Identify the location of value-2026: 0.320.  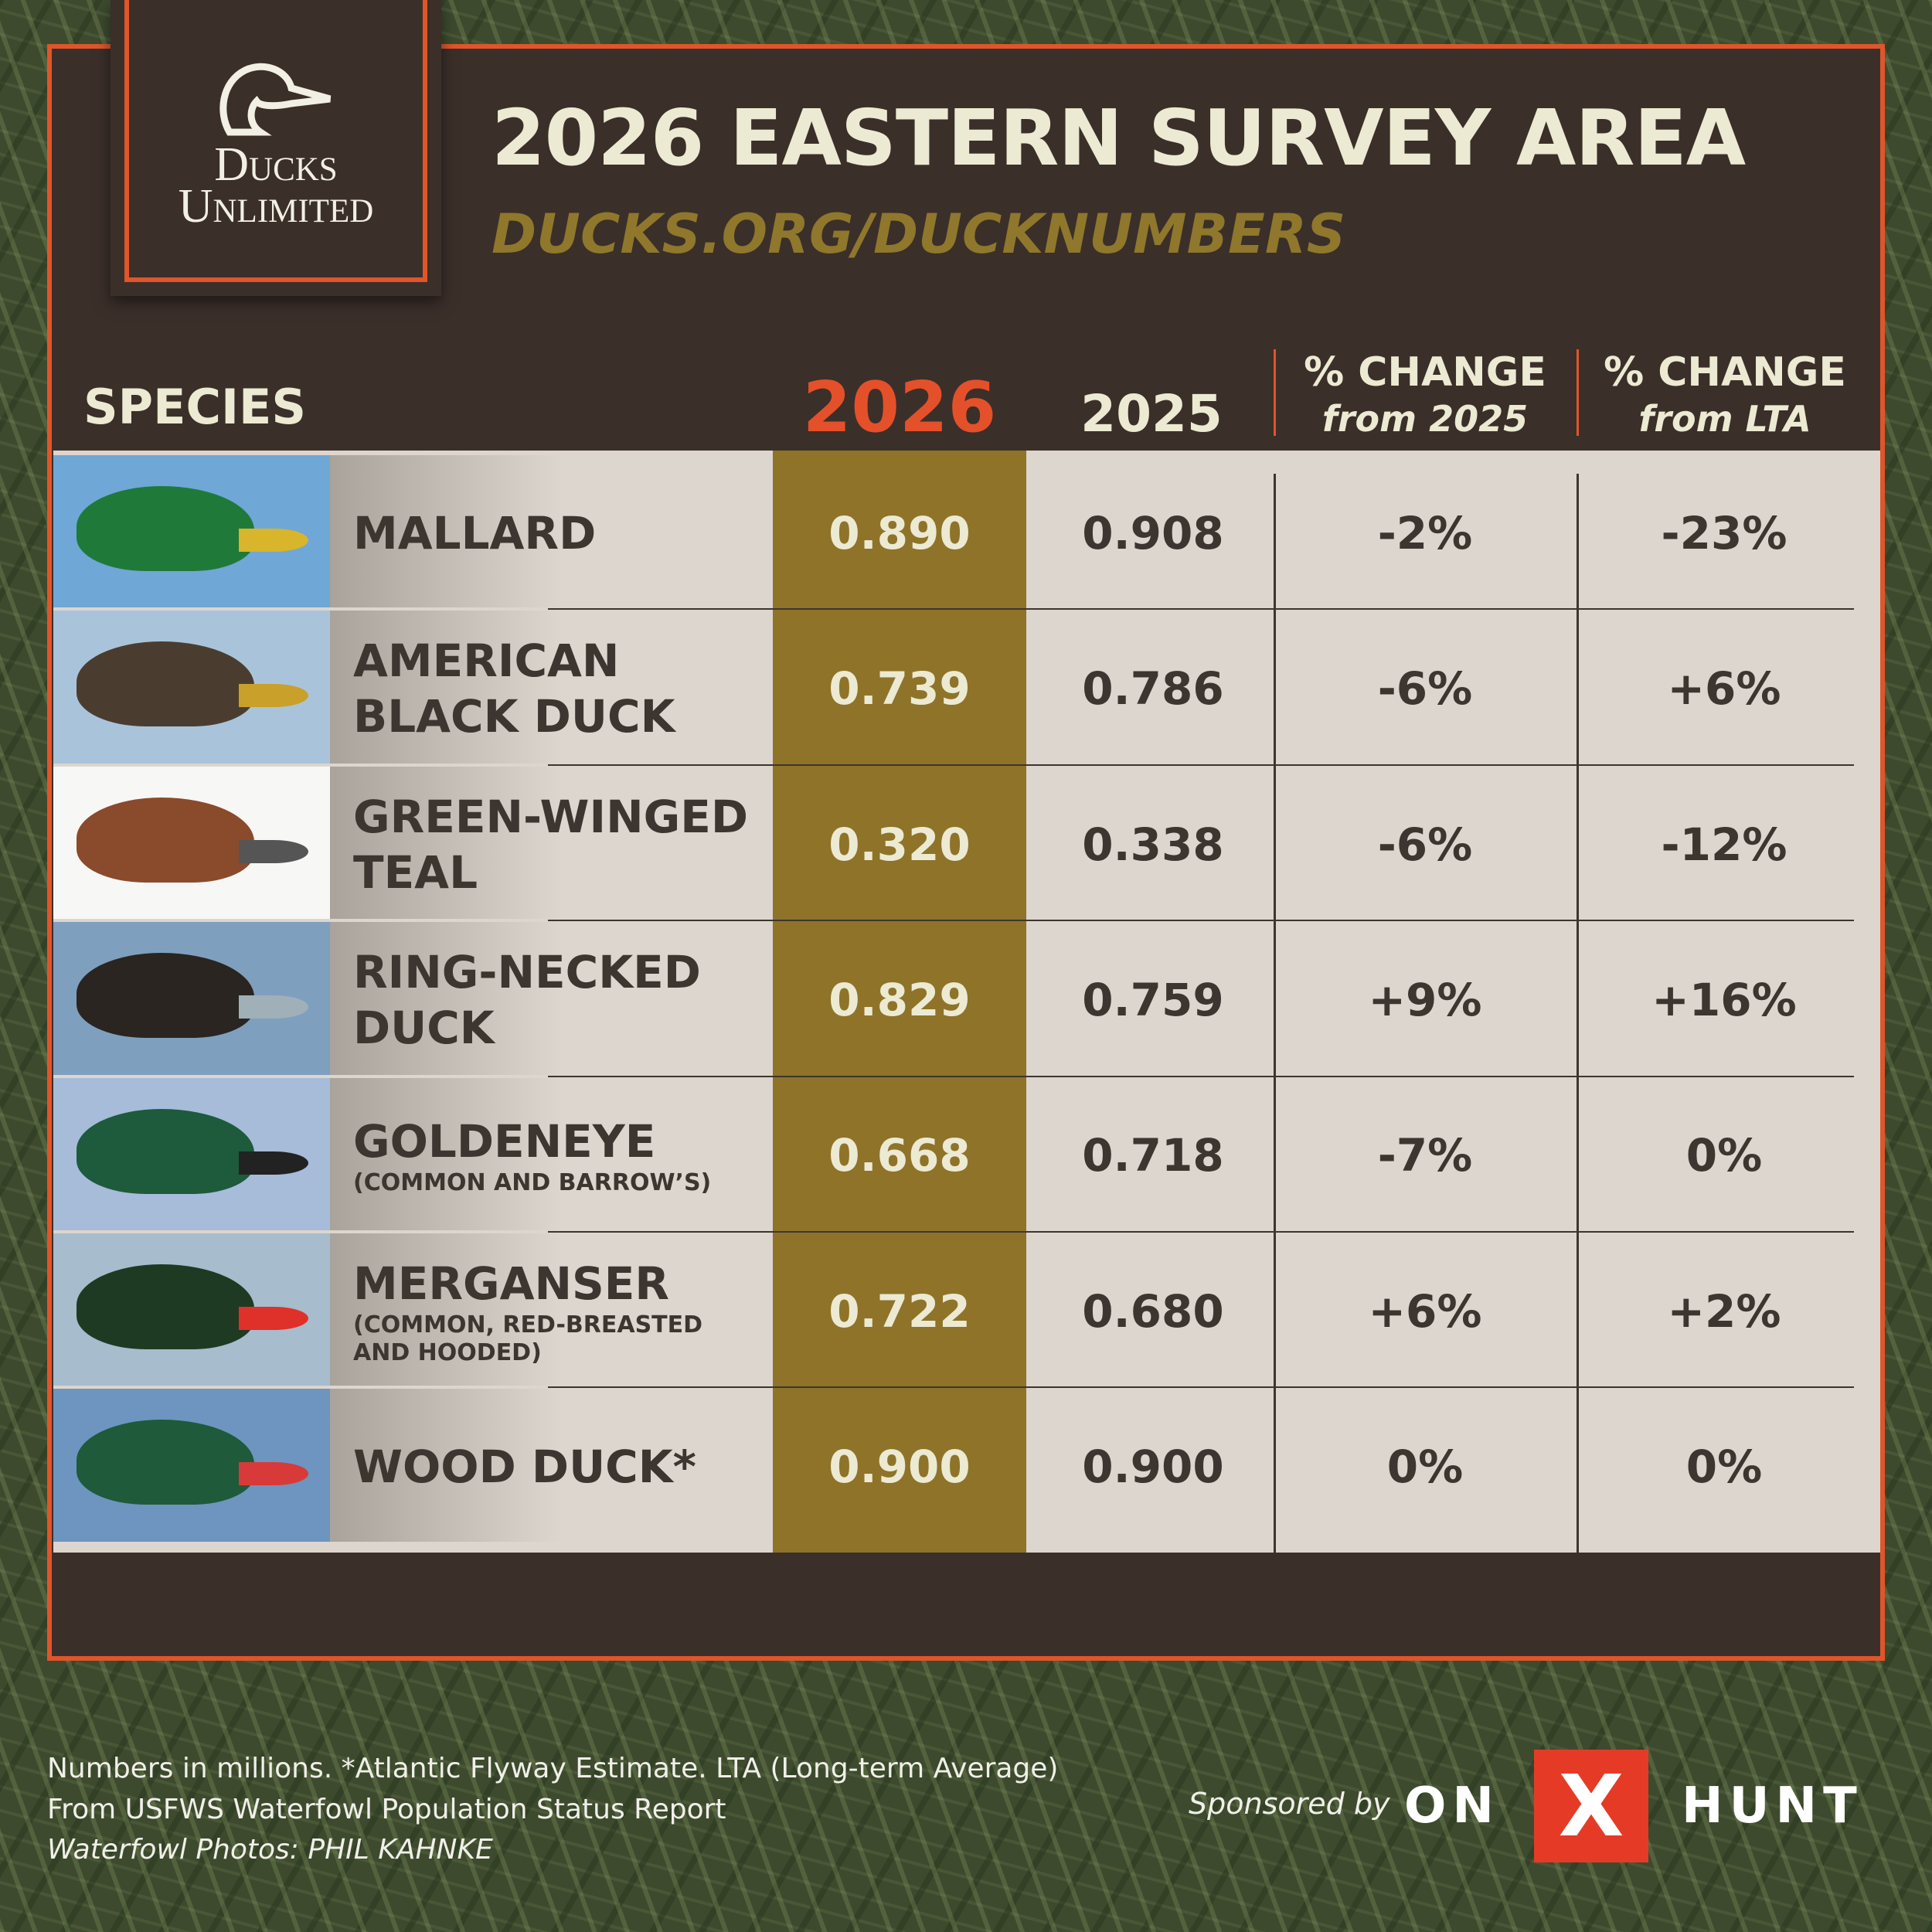
(900, 844).